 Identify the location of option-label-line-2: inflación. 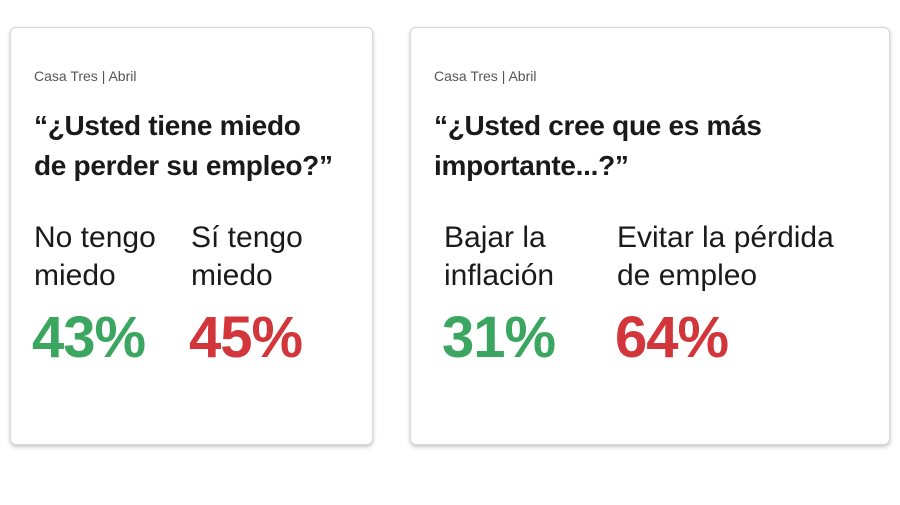
(499, 275).